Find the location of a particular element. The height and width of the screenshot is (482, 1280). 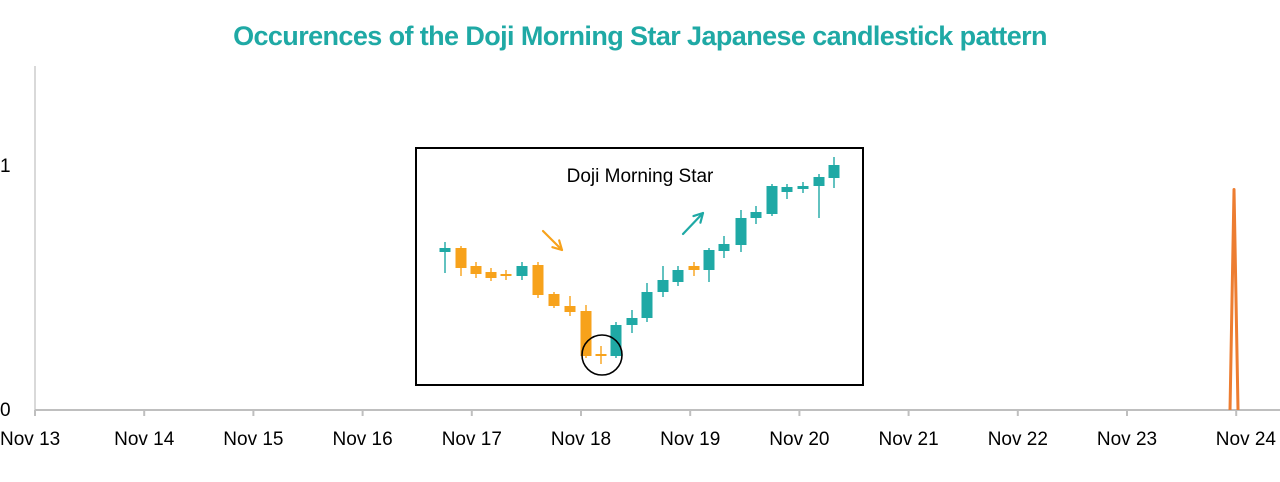

x-tick-label: Nov 16 is located at coordinates (362, 439).